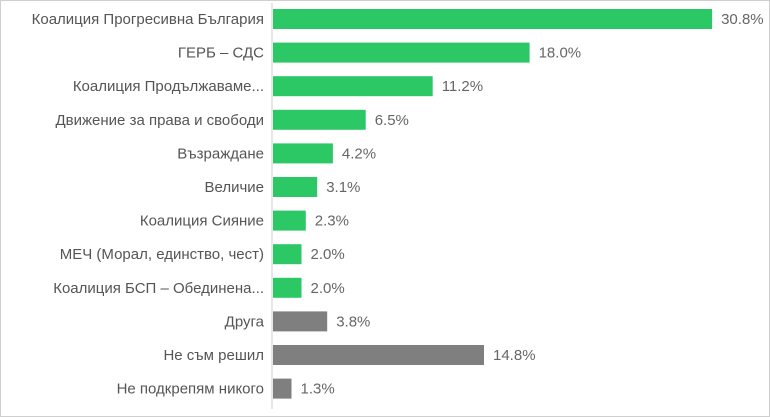 The height and width of the screenshot is (417, 770). What do you see at coordinates (560, 53) in the screenshot?
I see `value-label-1: 18.0%` at bounding box center [560, 53].